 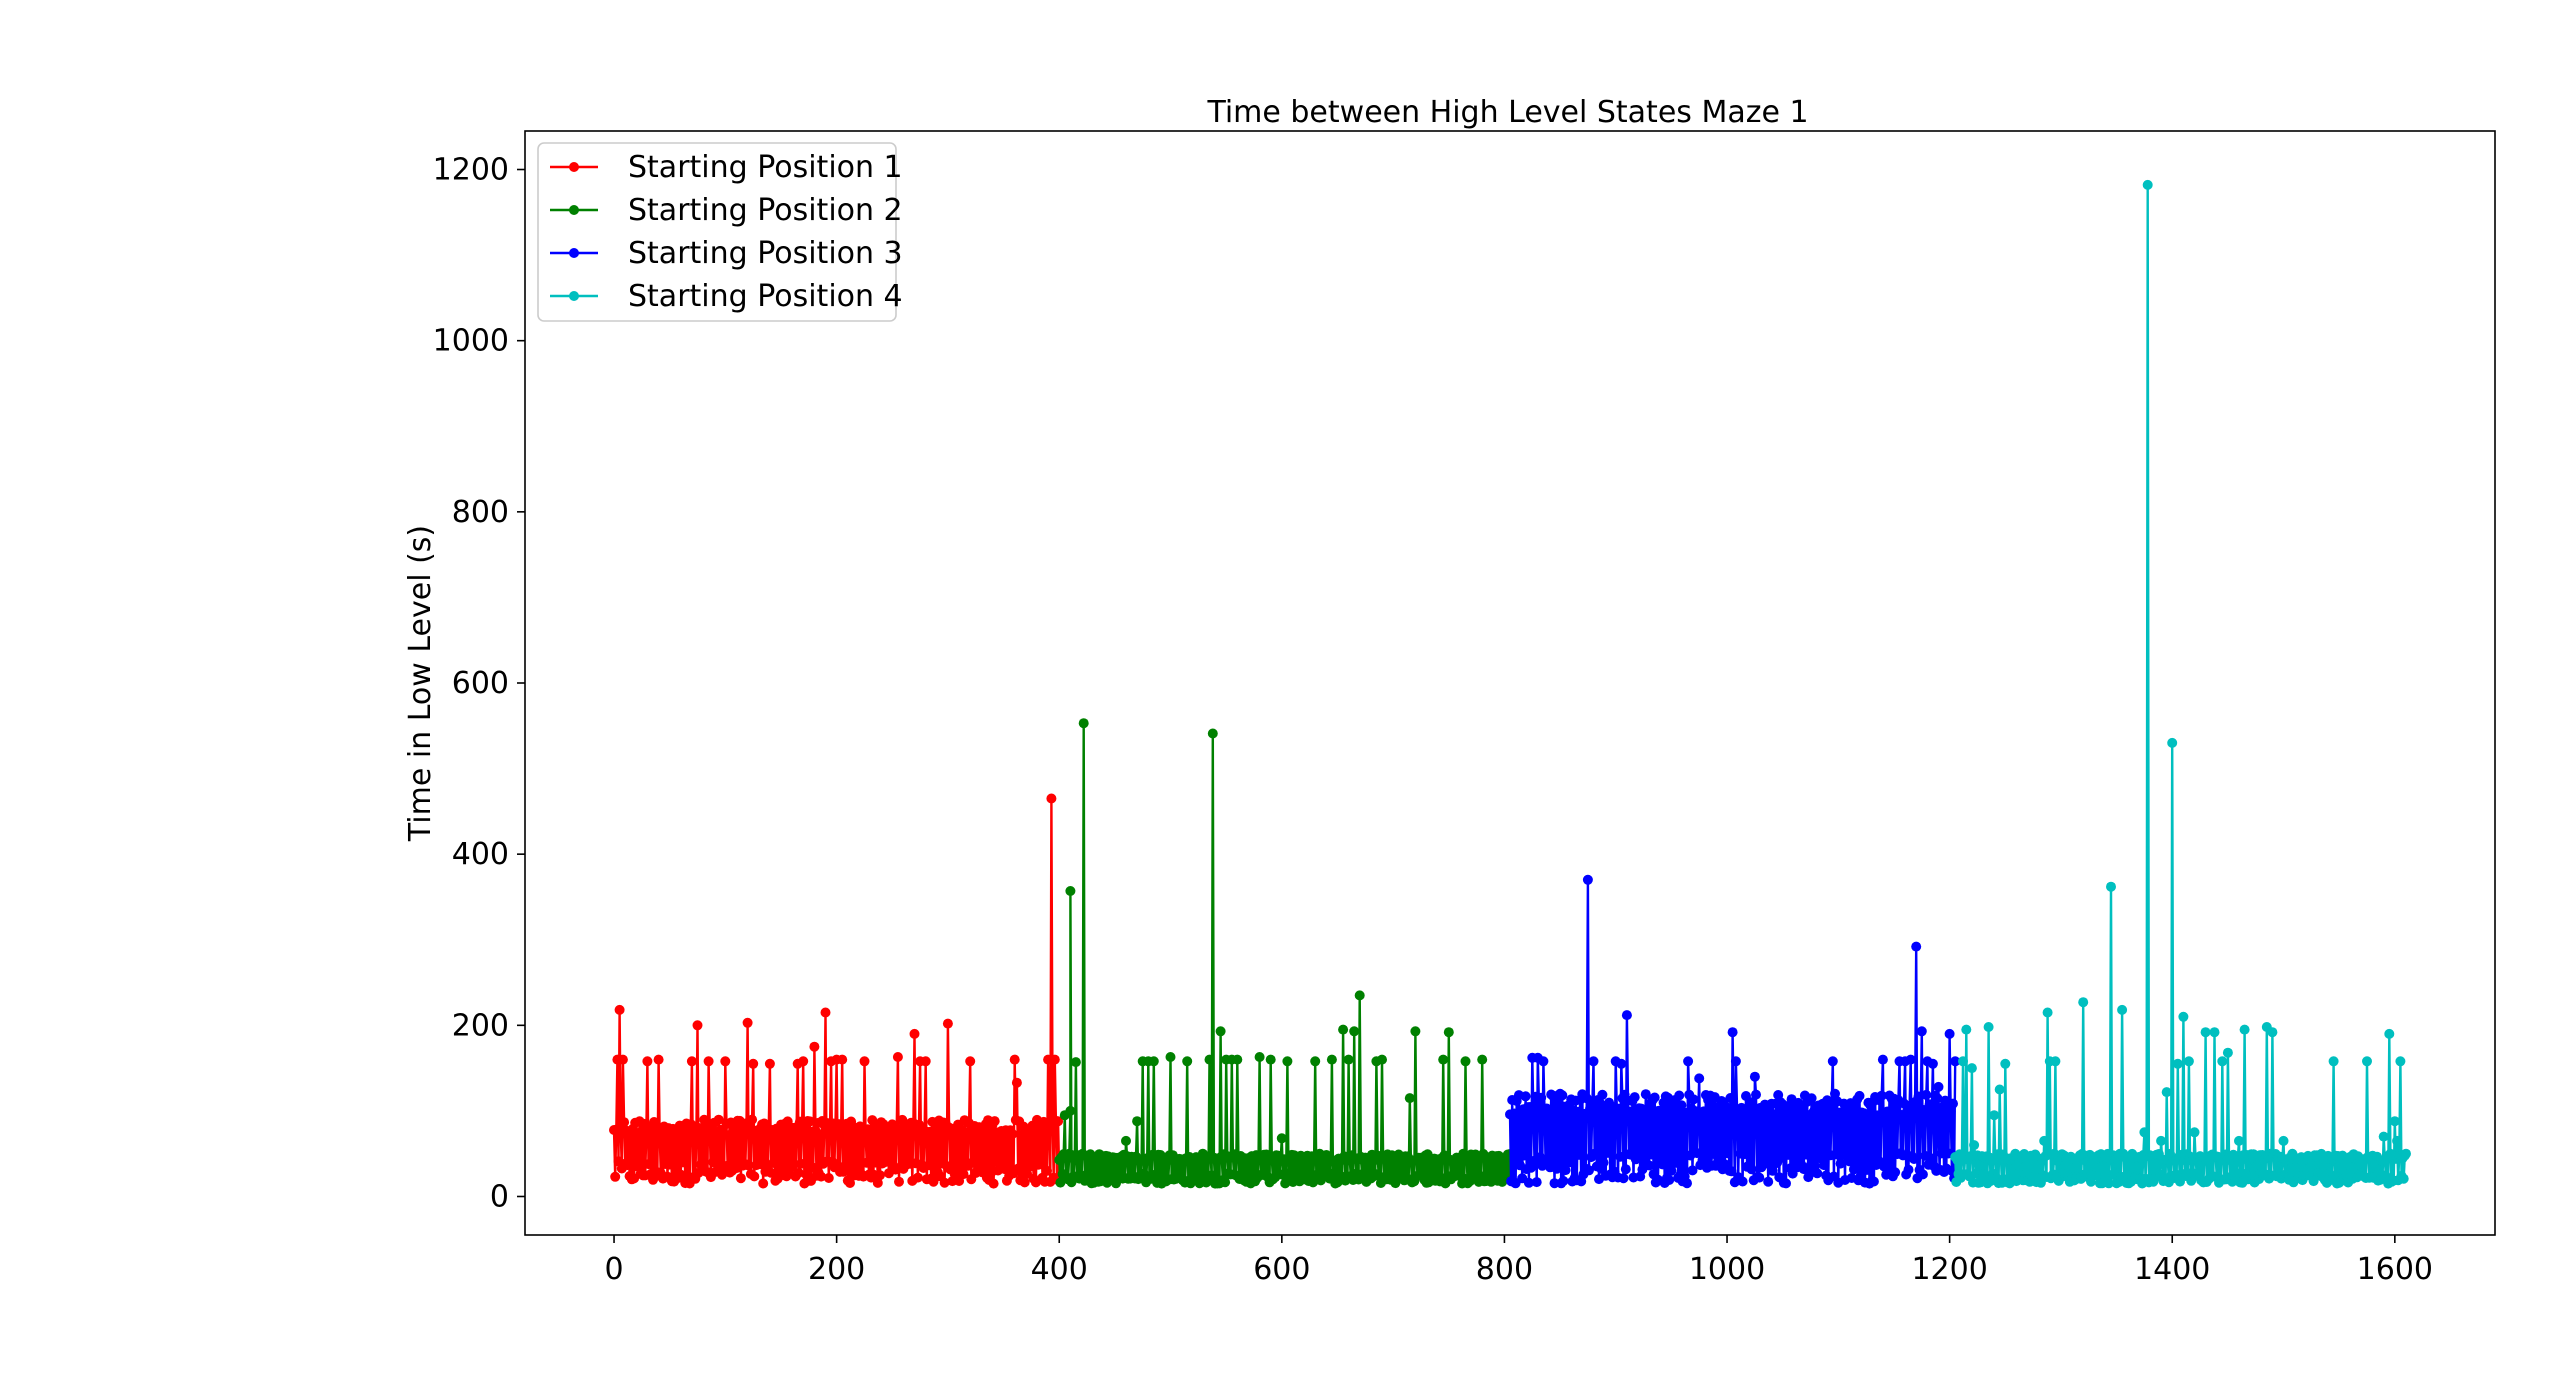 I want to click on legend-swatch-marker, so click(x=574, y=210).